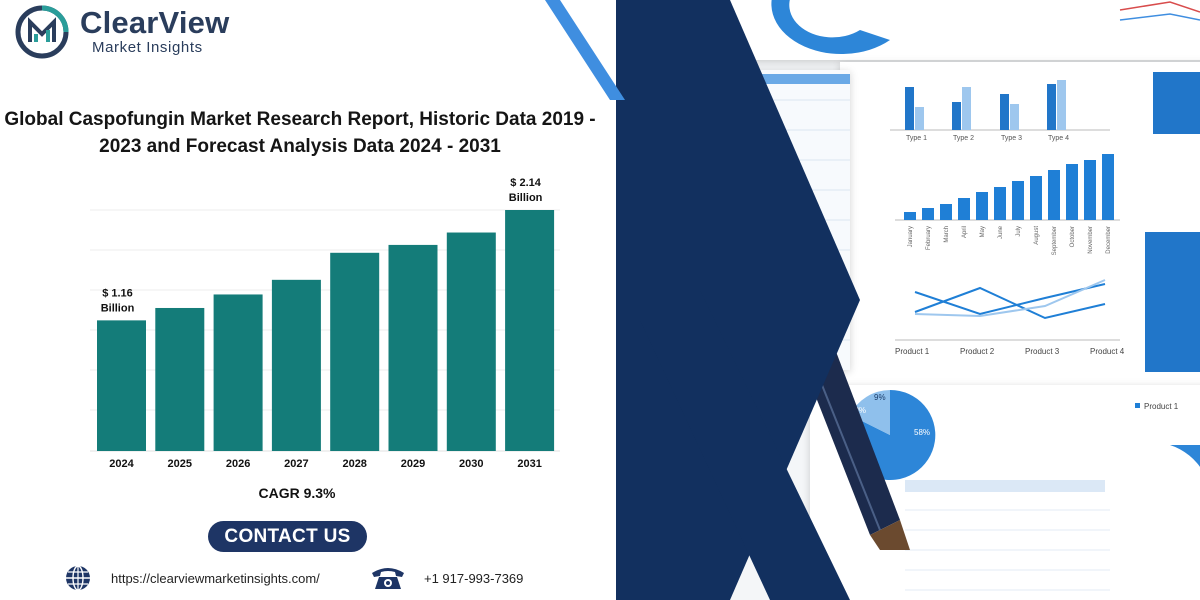 The width and height of the screenshot is (1200, 600). Describe the element at coordinates (238, 464) in the screenshot. I see `x-tick-label-2026: 2026` at that location.